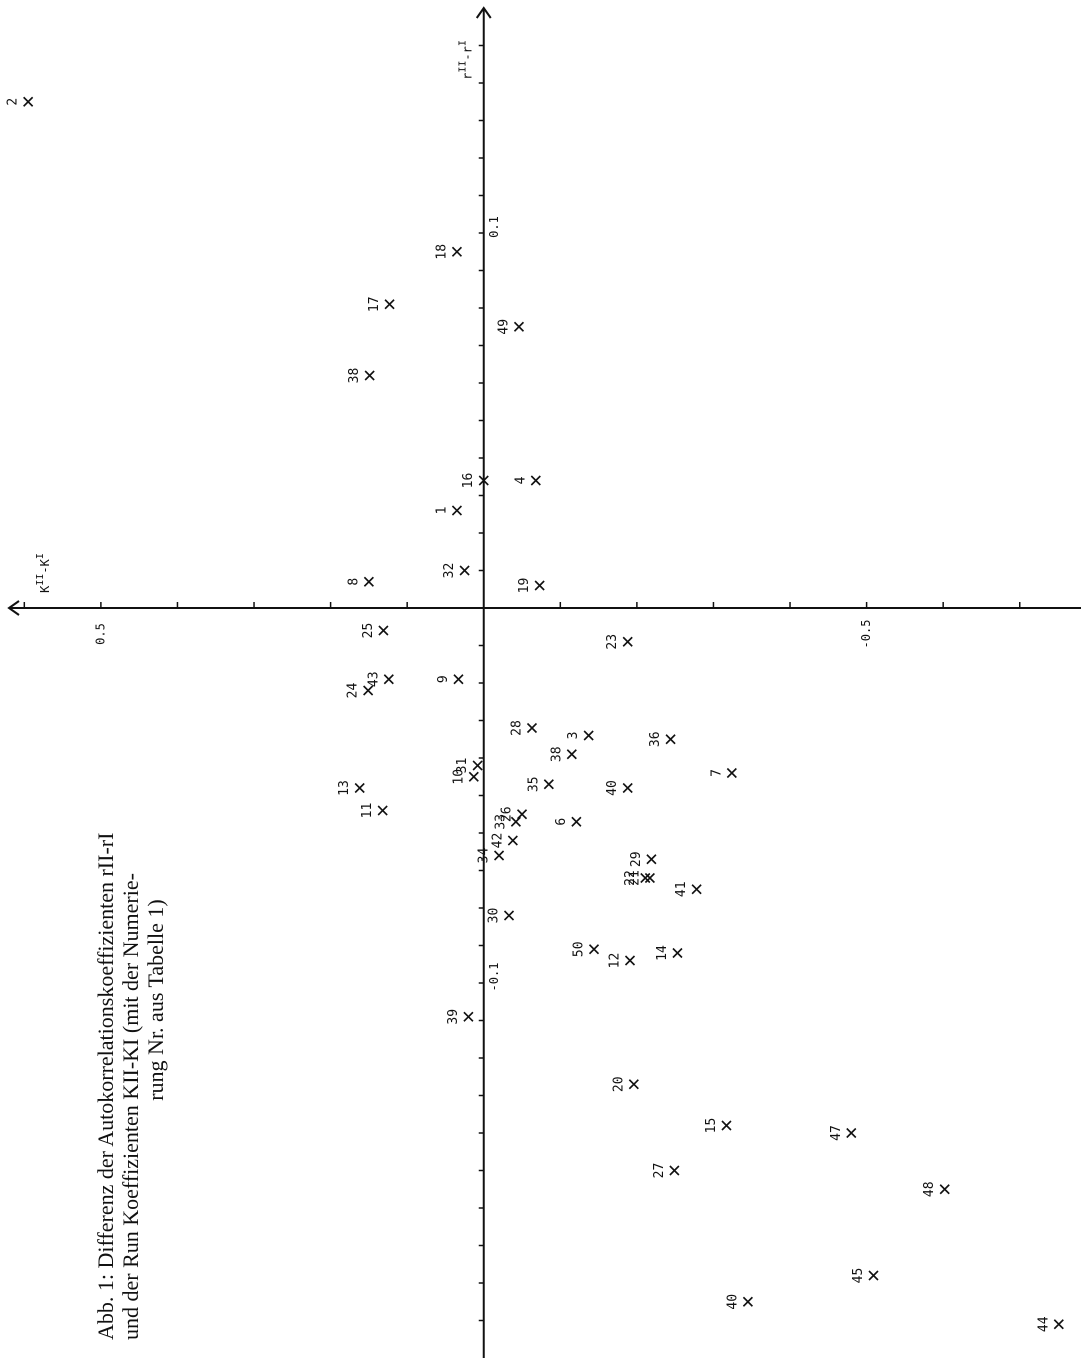  What do you see at coordinates (630, 878) in the screenshot?
I see `point-label: 22` at bounding box center [630, 878].